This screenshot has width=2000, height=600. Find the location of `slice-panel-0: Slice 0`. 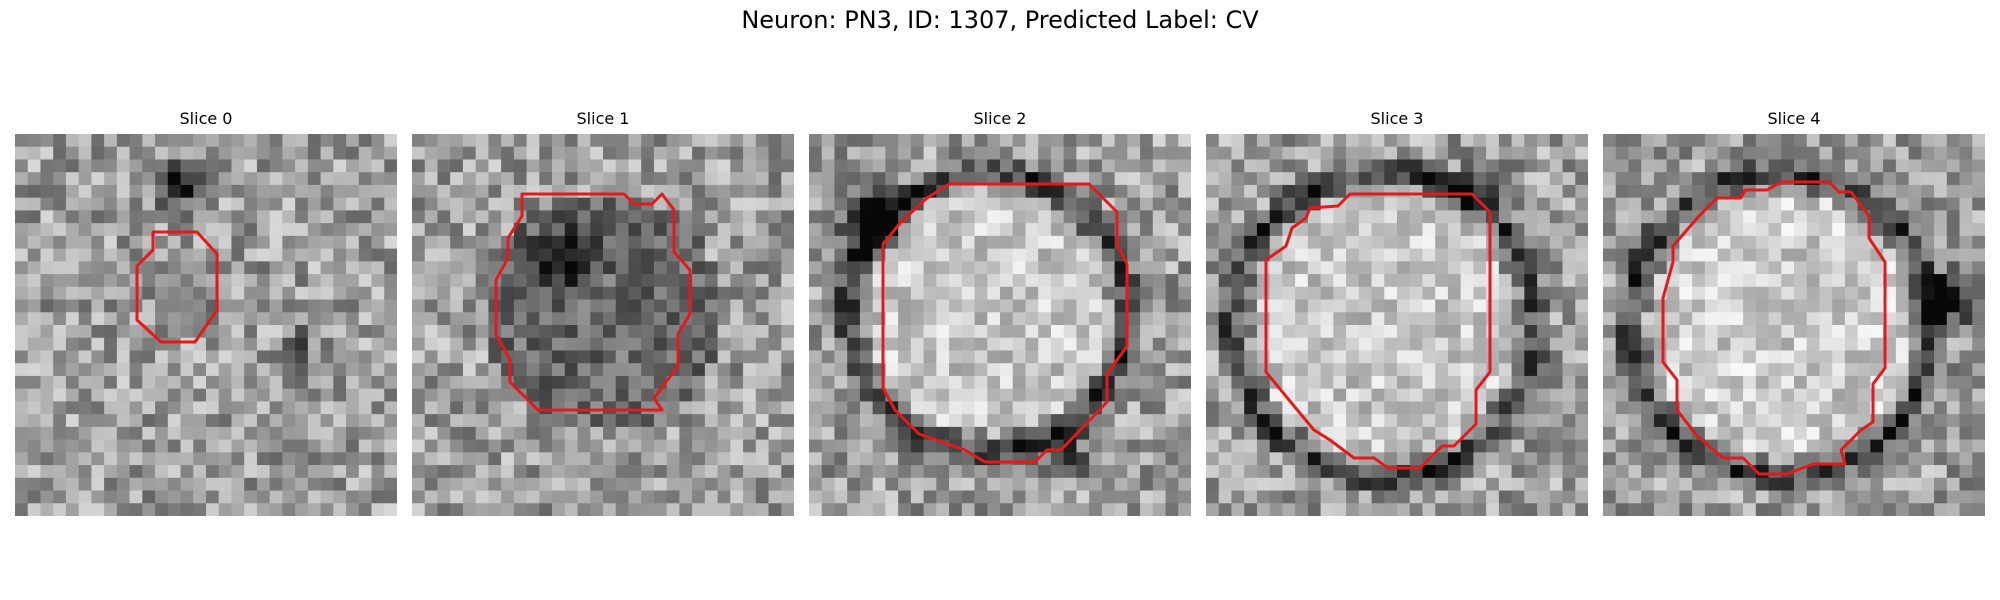

slice-panel-0: Slice 0 is located at coordinates (206, 312).